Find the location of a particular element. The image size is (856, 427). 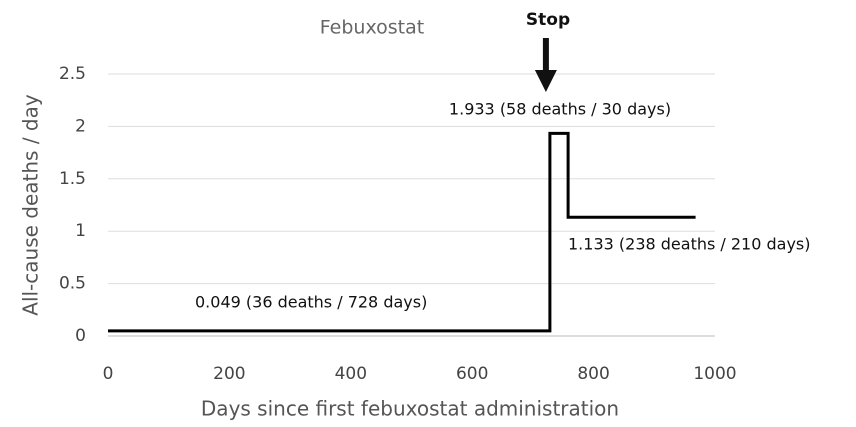

y-axis-label: All-cause deaths / day is located at coordinates (31, 205).